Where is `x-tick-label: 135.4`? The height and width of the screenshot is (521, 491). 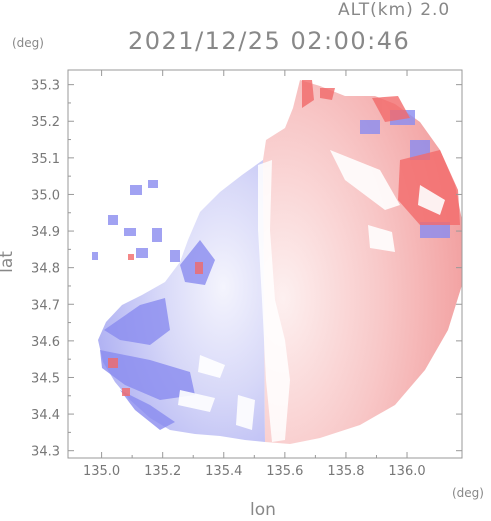
x-tick-label: 135.4 is located at coordinates (223, 471).